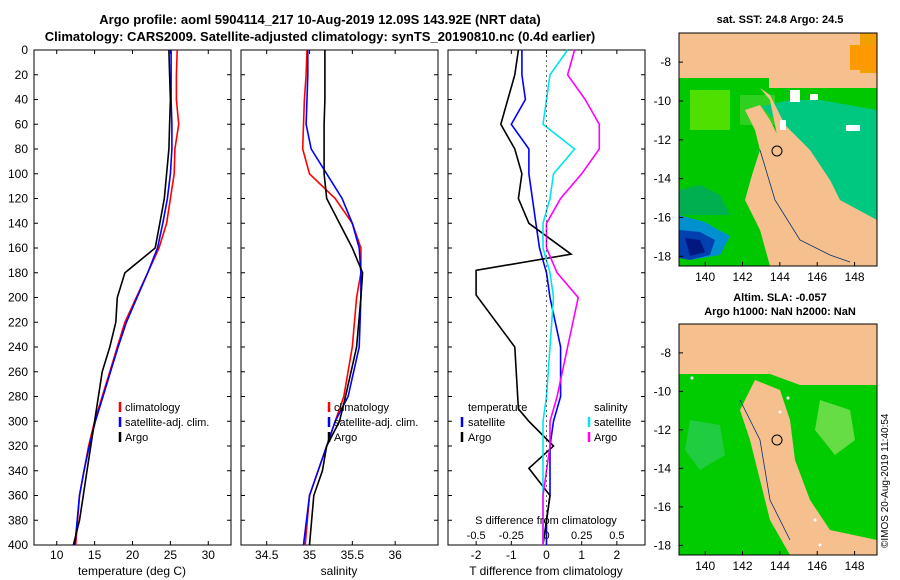 Image resolution: width=900 pixels, height=580 pixels. I want to click on salinity-x-ticks: 34.5 35 35.5 36, so click(328, 306).